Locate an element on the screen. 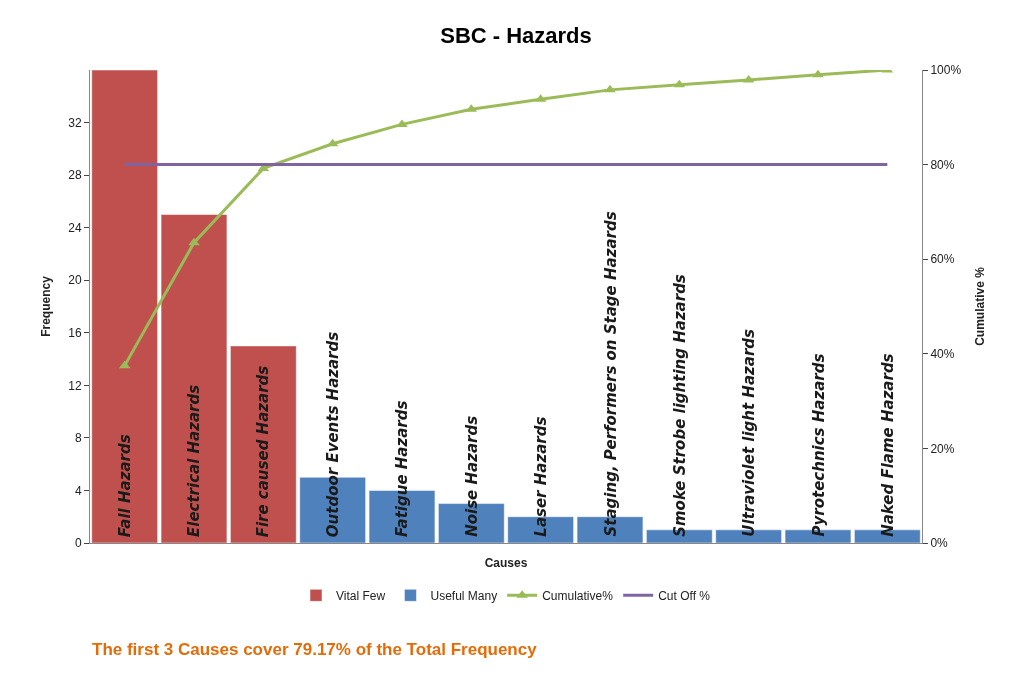 Image resolution: width=1032 pixels, height=683 pixels. y-tick-label: 20 is located at coordinates (75, 280).